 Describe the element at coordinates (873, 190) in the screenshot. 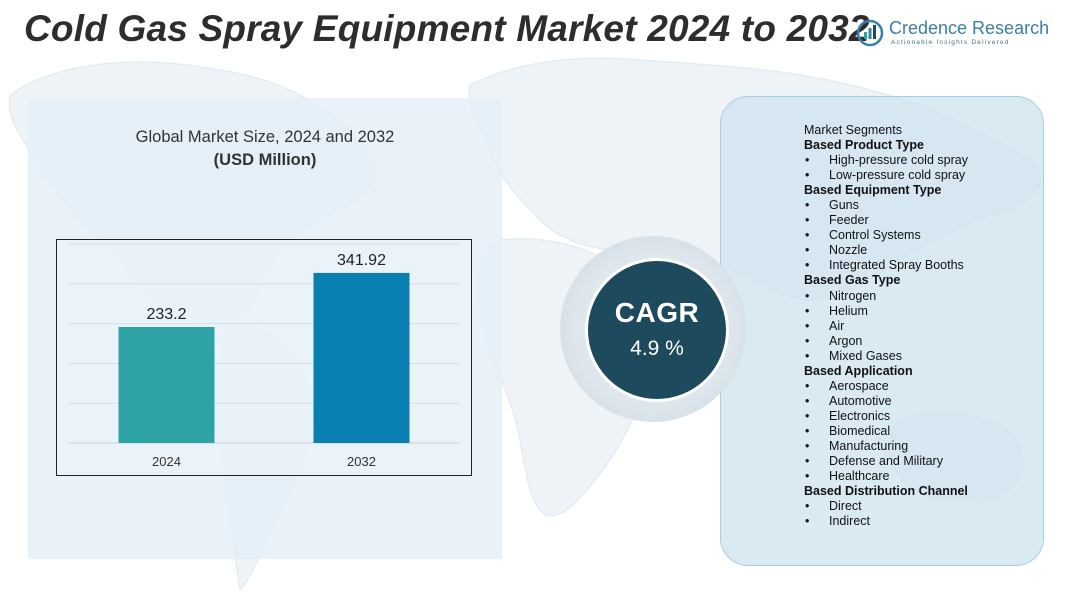

I see `segment-group-title: Based Equipment Type` at that location.